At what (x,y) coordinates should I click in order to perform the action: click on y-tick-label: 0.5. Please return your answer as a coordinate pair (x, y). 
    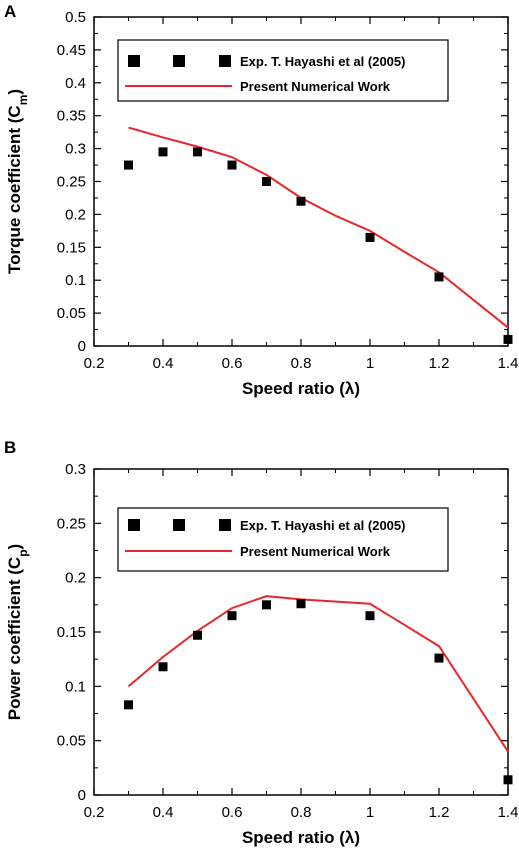
    Looking at the image, I should click on (75, 17).